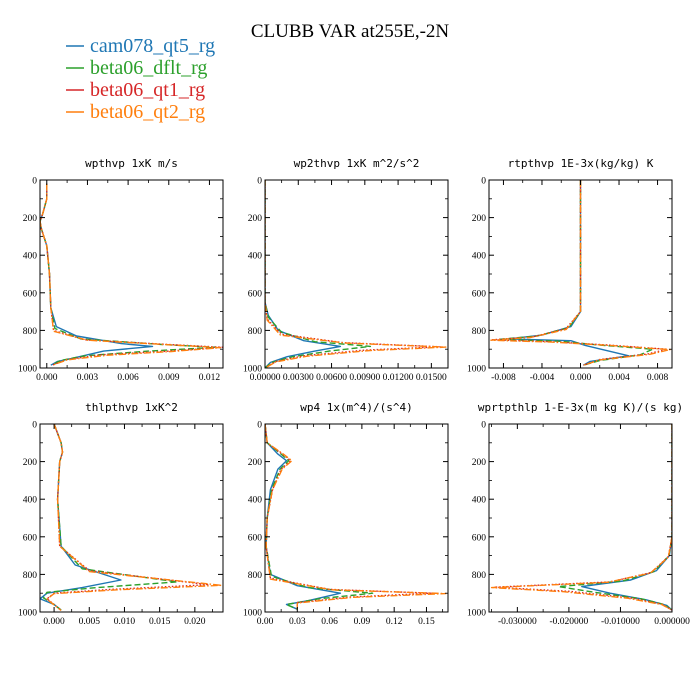  What do you see at coordinates (298, 378) in the screenshot?
I see `x-tick-label-1-1: 0.00300` at bounding box center [298, 378].